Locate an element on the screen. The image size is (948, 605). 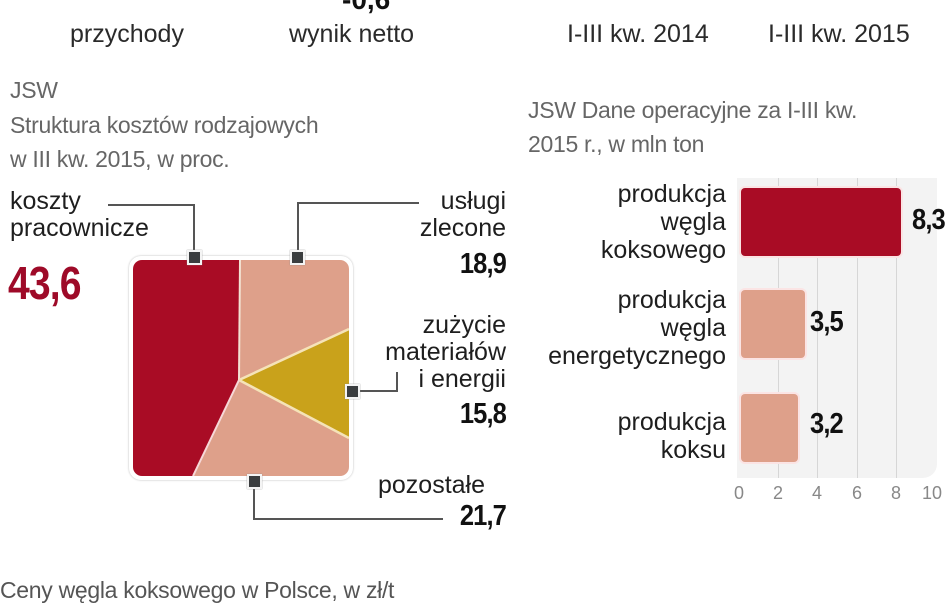
leader-line-other-v is located at coordinates (254, 502).